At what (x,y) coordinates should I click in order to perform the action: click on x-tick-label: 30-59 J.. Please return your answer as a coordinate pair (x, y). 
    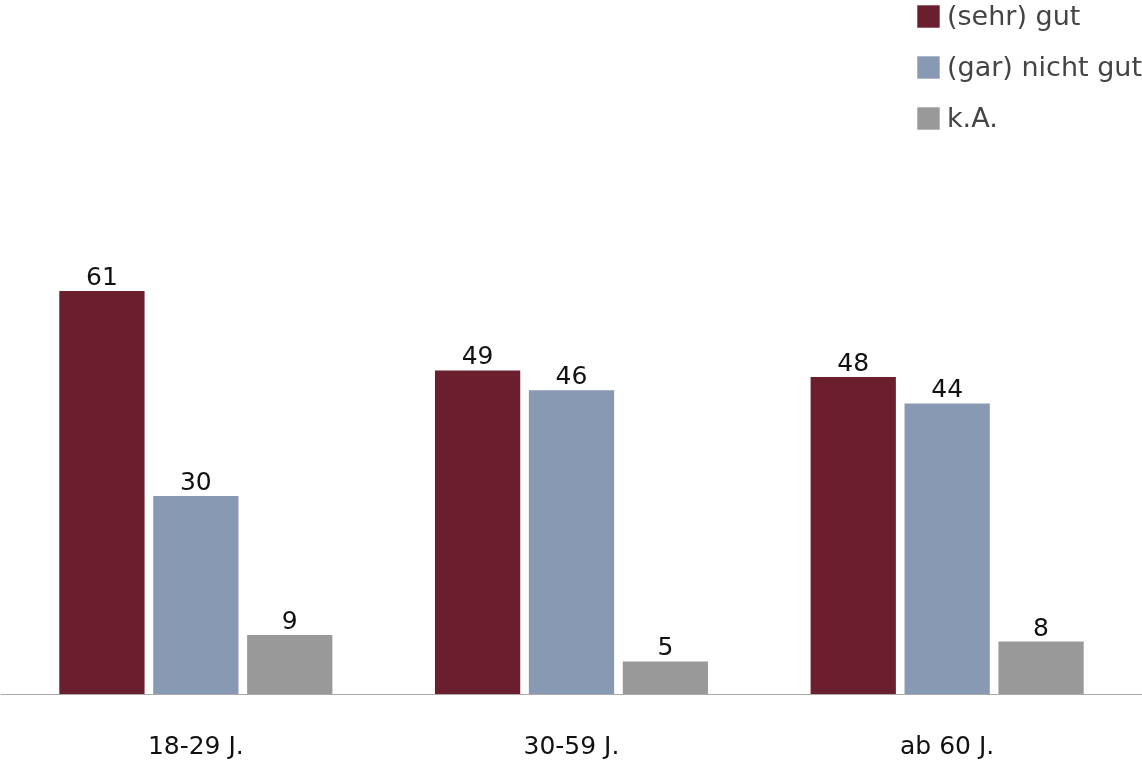
    Looking at the image, I should click on (571, 745).